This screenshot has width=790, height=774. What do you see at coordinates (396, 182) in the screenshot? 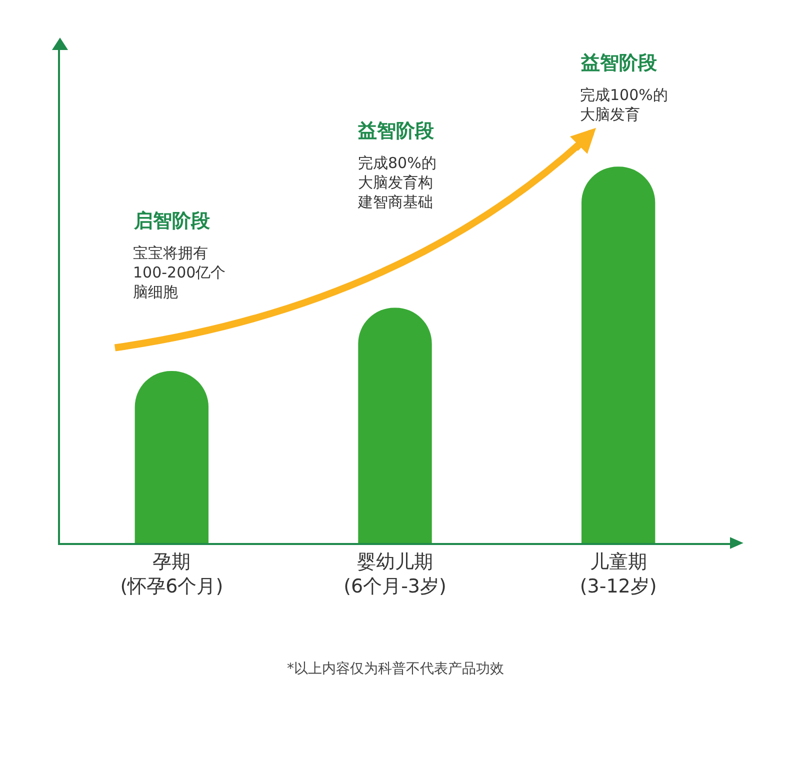
I see `annotation: 完成80%的大脑发育构建智商基础` at bounding box center [396, 182].